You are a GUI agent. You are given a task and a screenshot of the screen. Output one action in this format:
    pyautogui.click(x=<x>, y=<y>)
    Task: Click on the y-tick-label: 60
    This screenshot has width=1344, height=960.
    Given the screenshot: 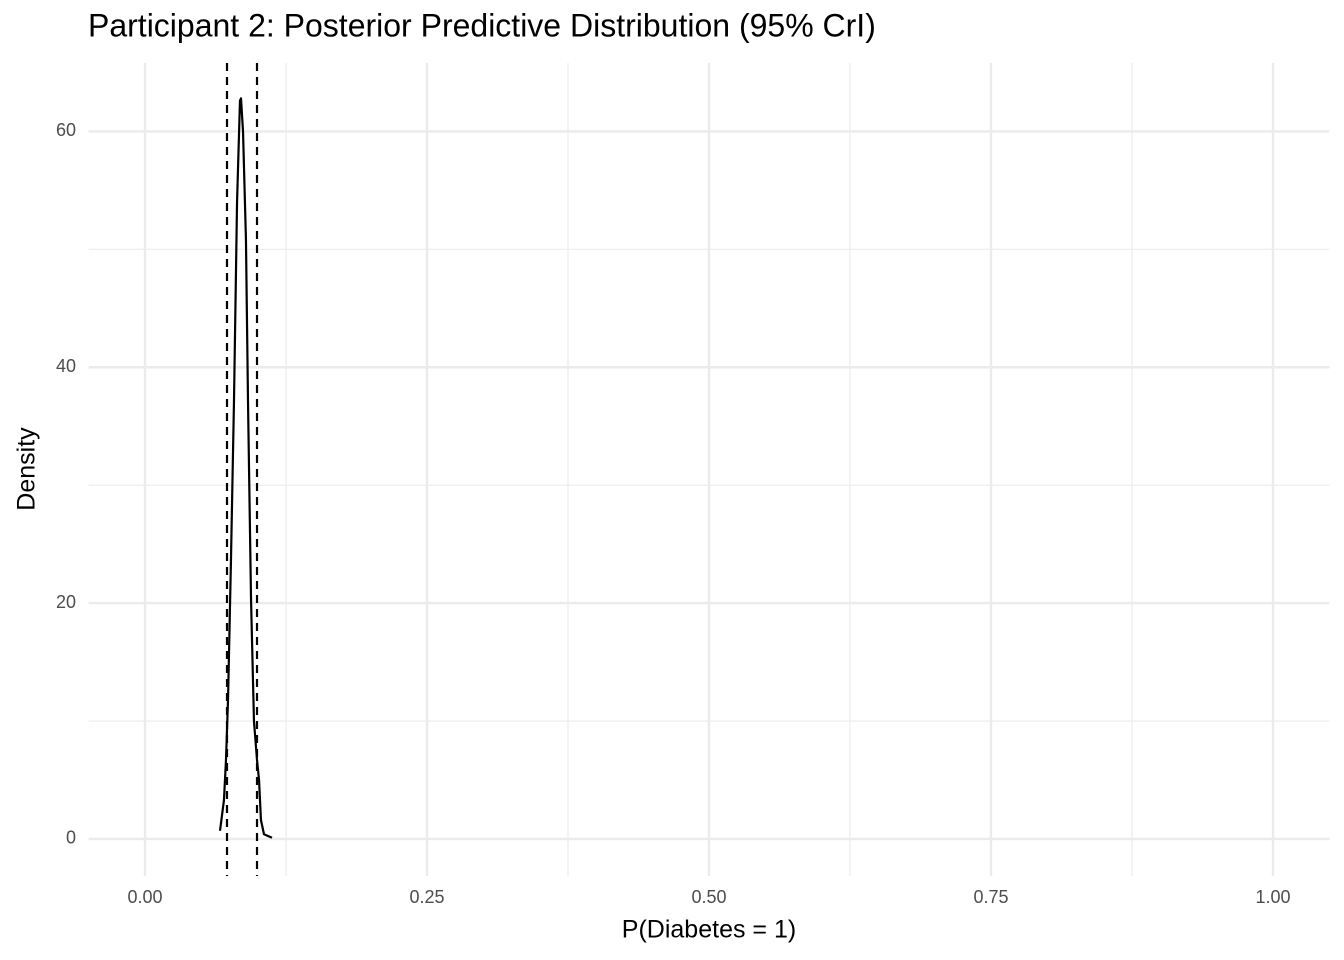 What is the action you would take?
    pyautogui.click(x=66, y=130)
    